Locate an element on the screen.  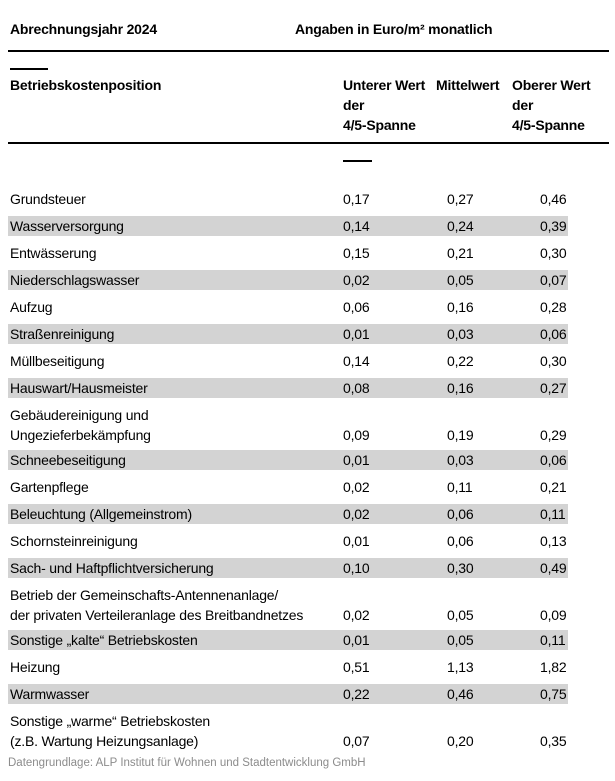
row-mean-value: 0,27 is located at coordinates (460, 199).